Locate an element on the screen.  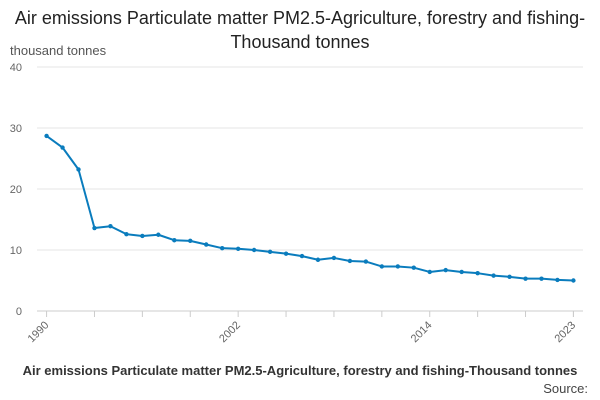
y-tick-label-20: 20 is located at coordinates (16, 190).